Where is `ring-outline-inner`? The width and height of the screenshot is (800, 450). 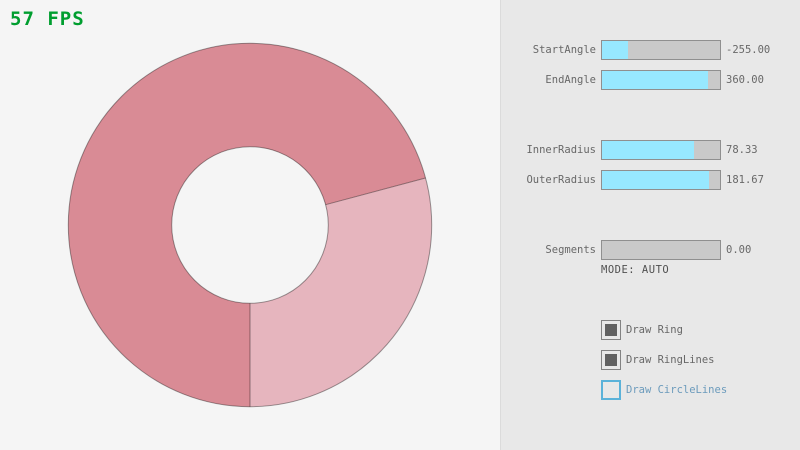
ring-outline-inner is located at coordinates (250, 225).